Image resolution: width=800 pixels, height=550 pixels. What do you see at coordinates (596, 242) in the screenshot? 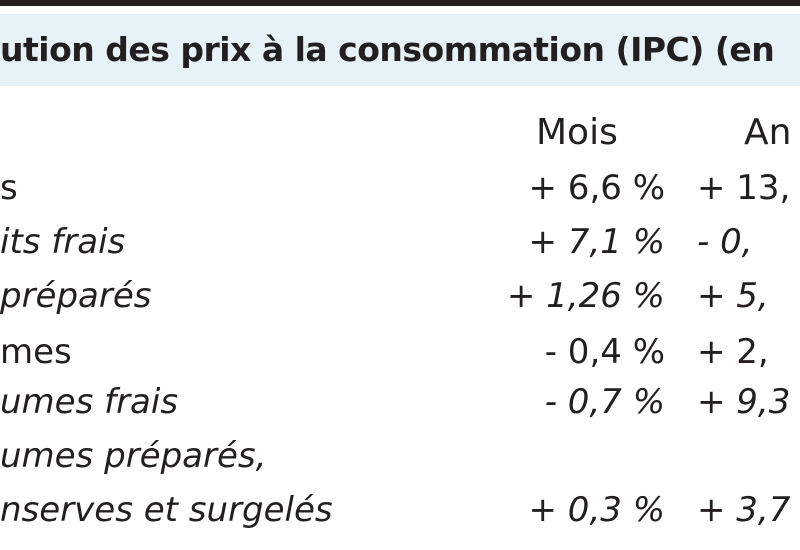
I see `row-month-value: + 7,1 %` at bounding box center [596, 242].